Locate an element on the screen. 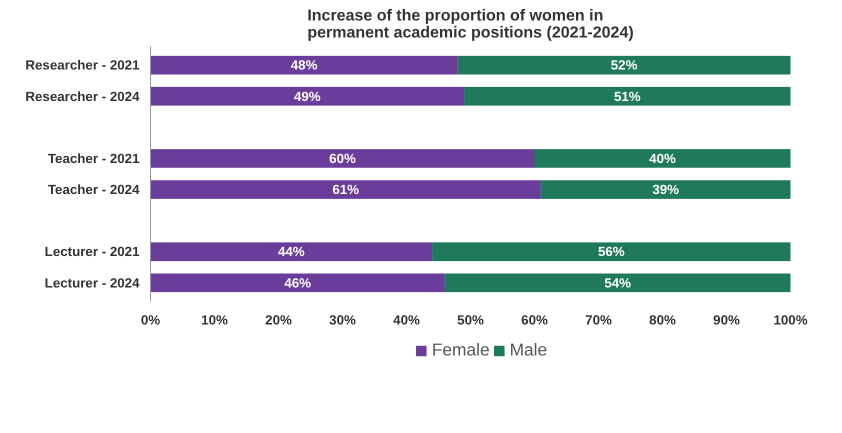 The width and height of the screenshot is (842, 433). x-tick-label: 80% is located at coordinates (662, 320).